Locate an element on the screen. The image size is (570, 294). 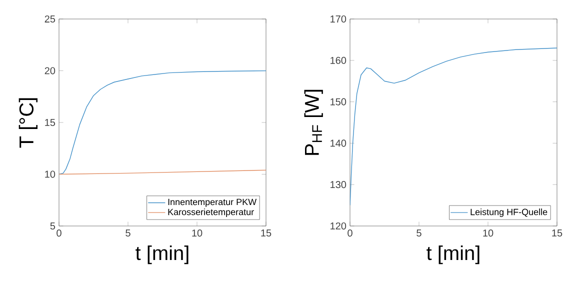
y-tick-label: 170 is located at coordinates (338, 19).